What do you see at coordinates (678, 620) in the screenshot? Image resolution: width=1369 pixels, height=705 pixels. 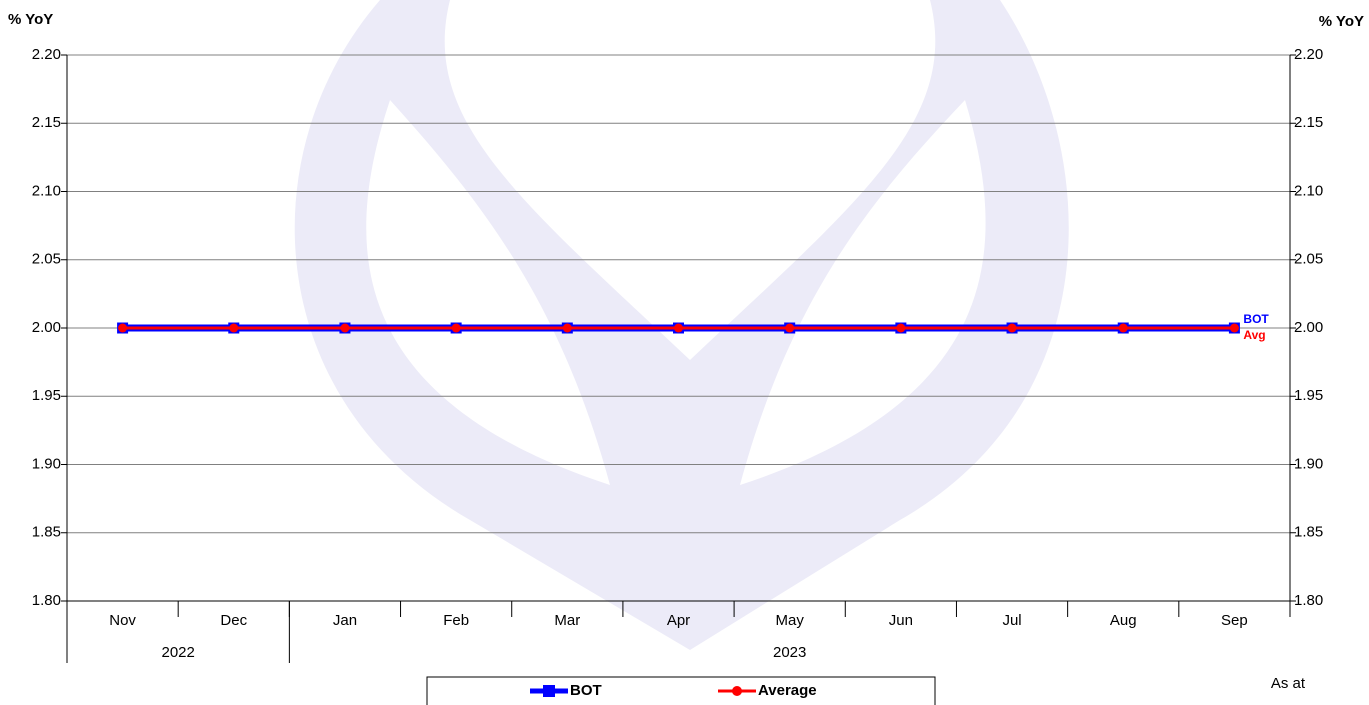 I see `x-tick-label: Apr` at bounding box center [678, 620].